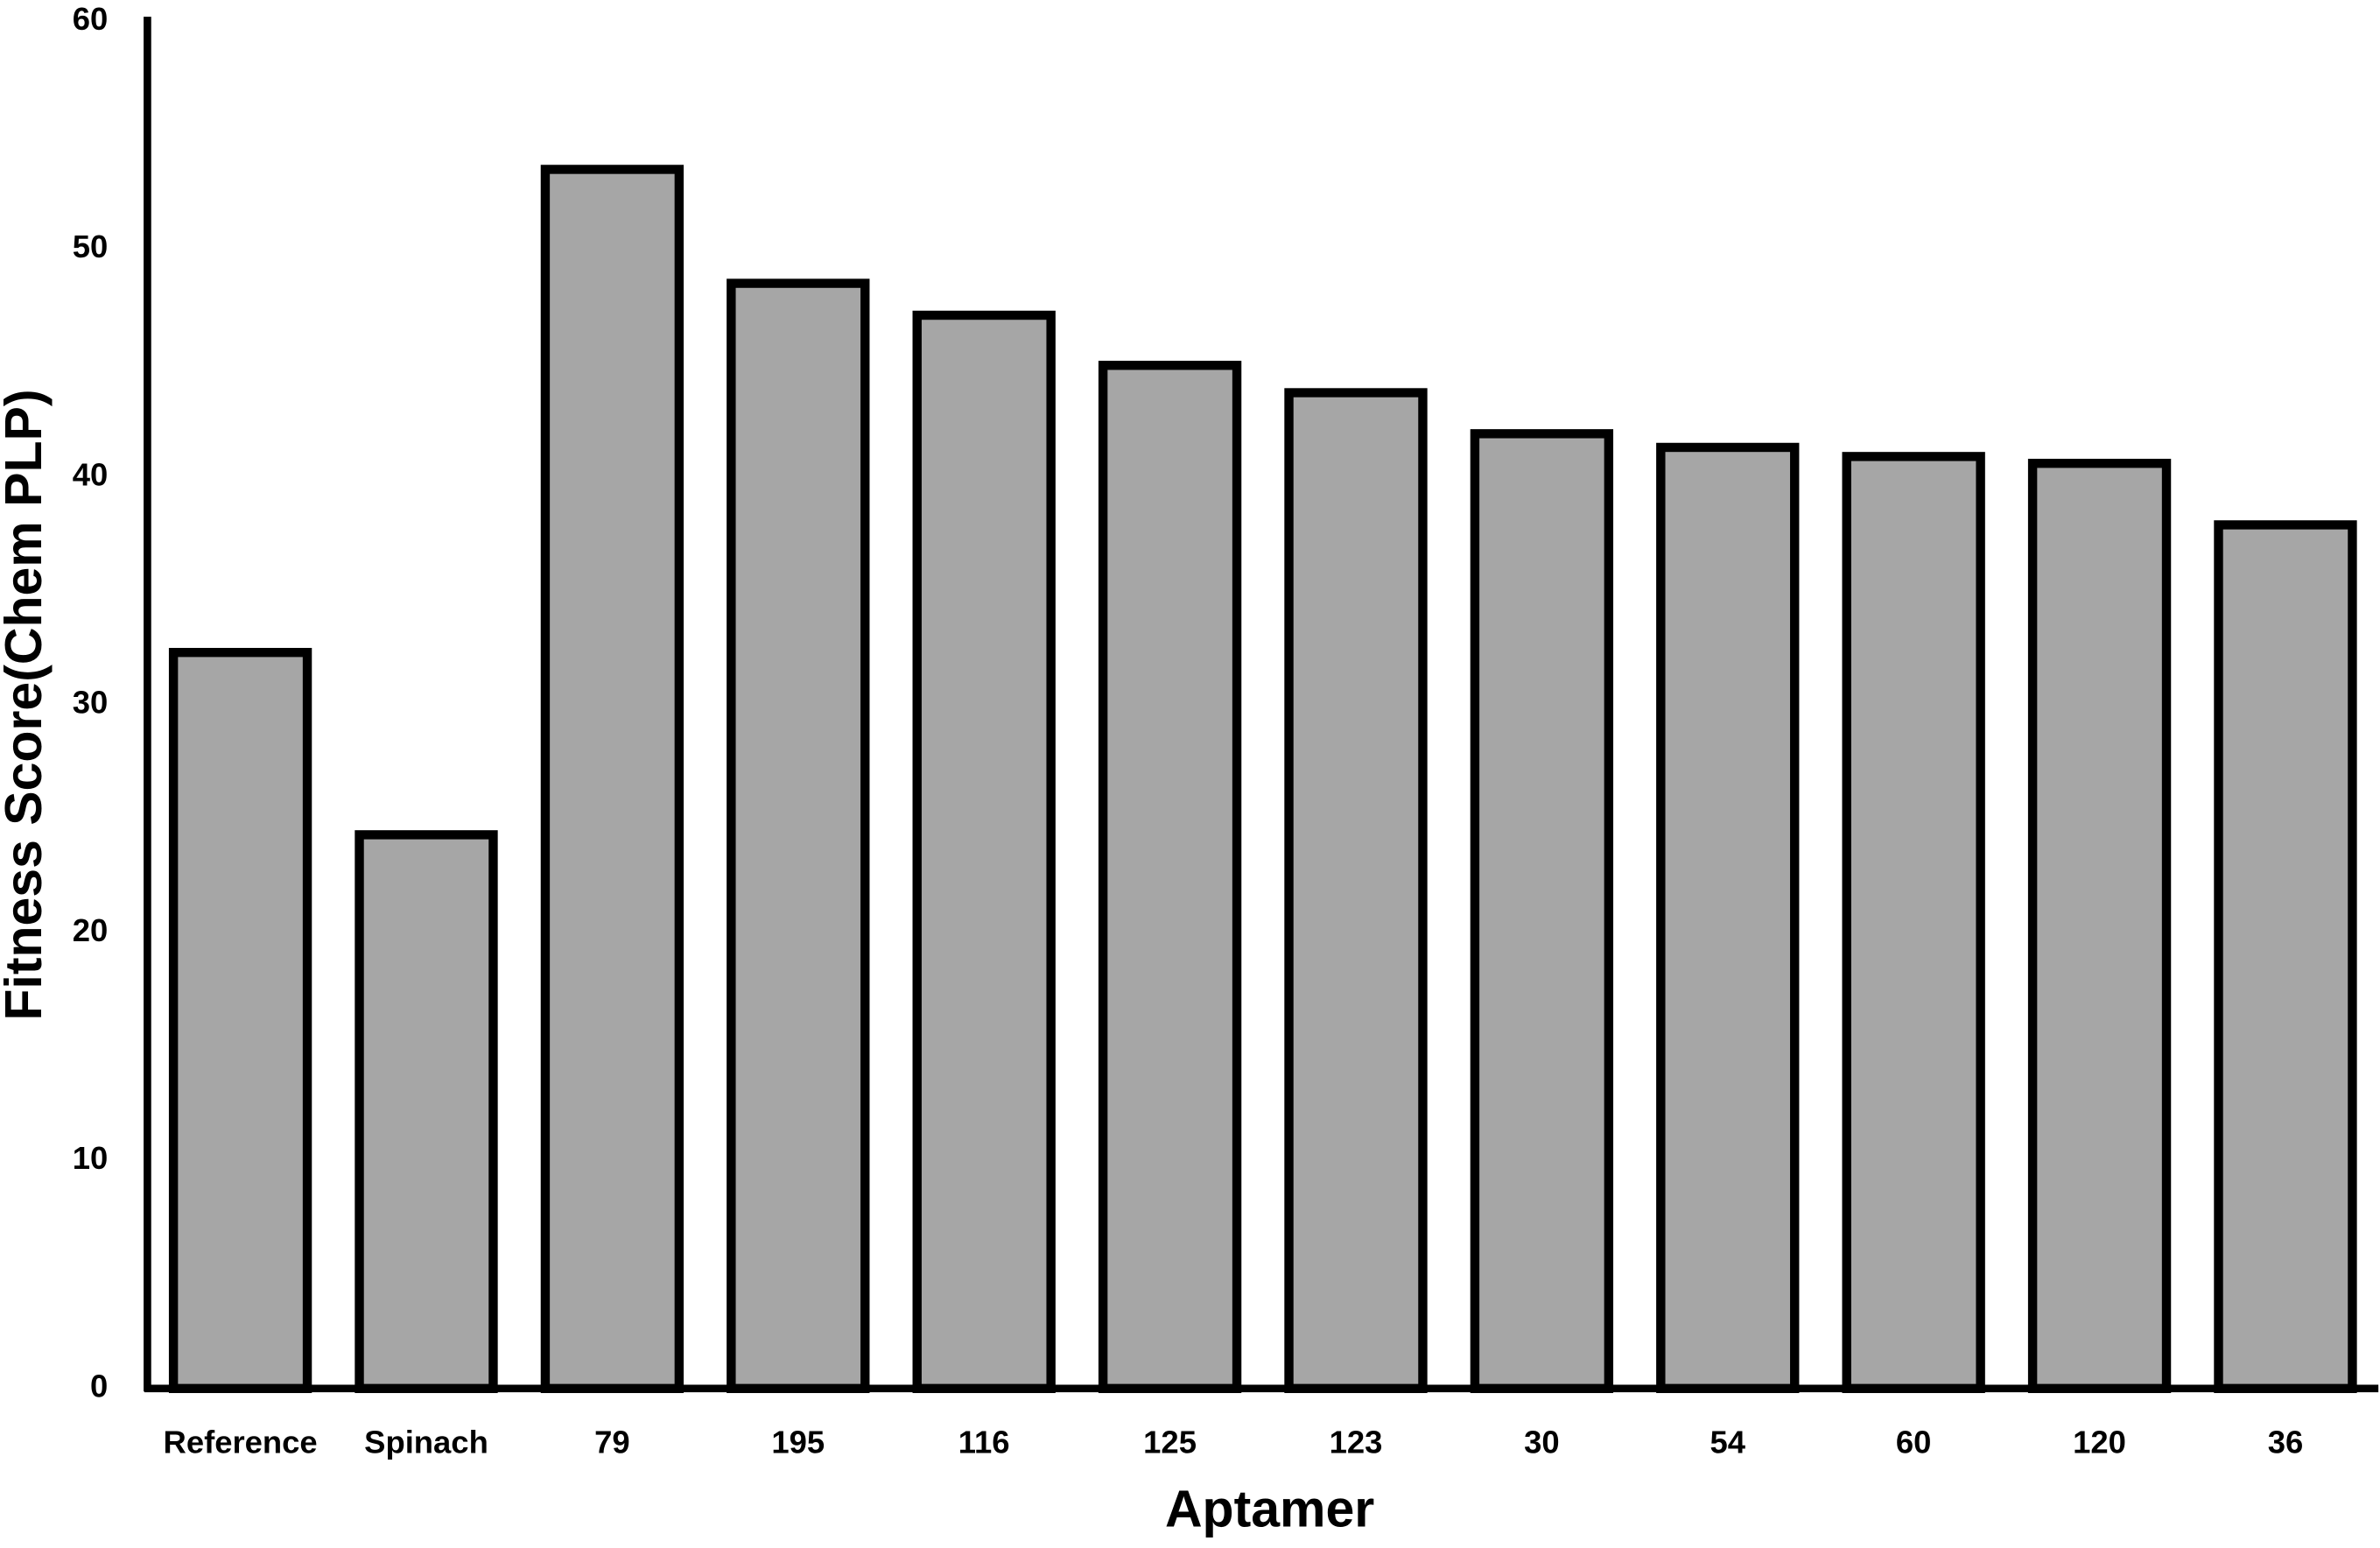  I want to click on x-tick-label: 54, so click(1728, 1442).